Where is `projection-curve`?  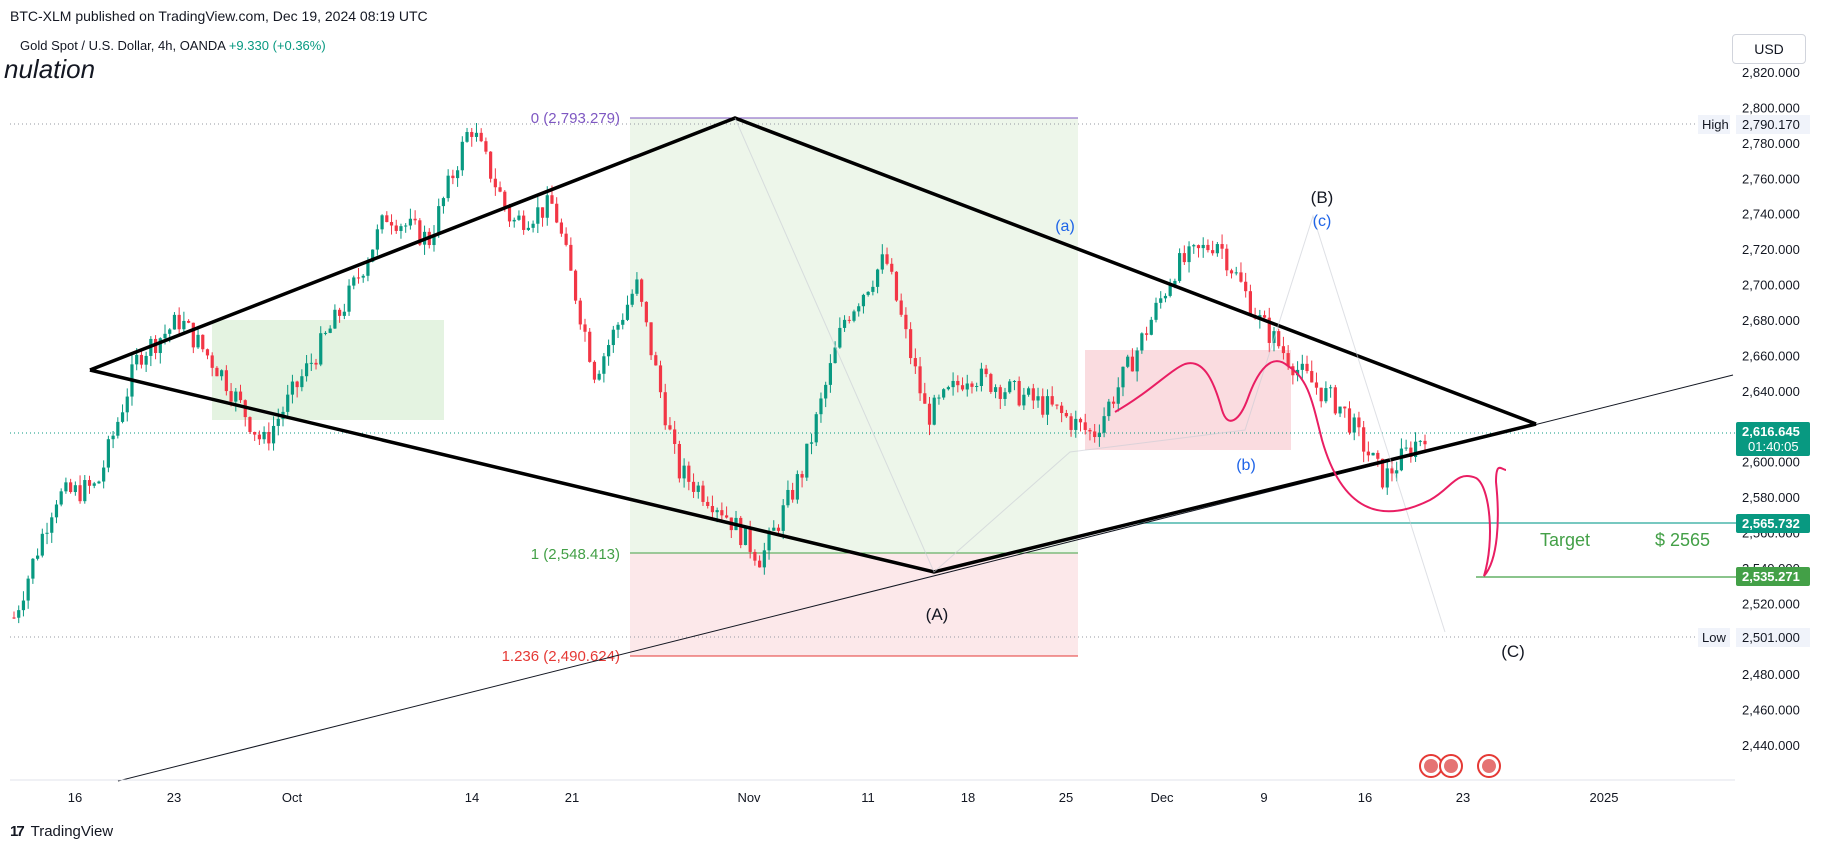 projection-curve is located at coordinates (1310, 468).